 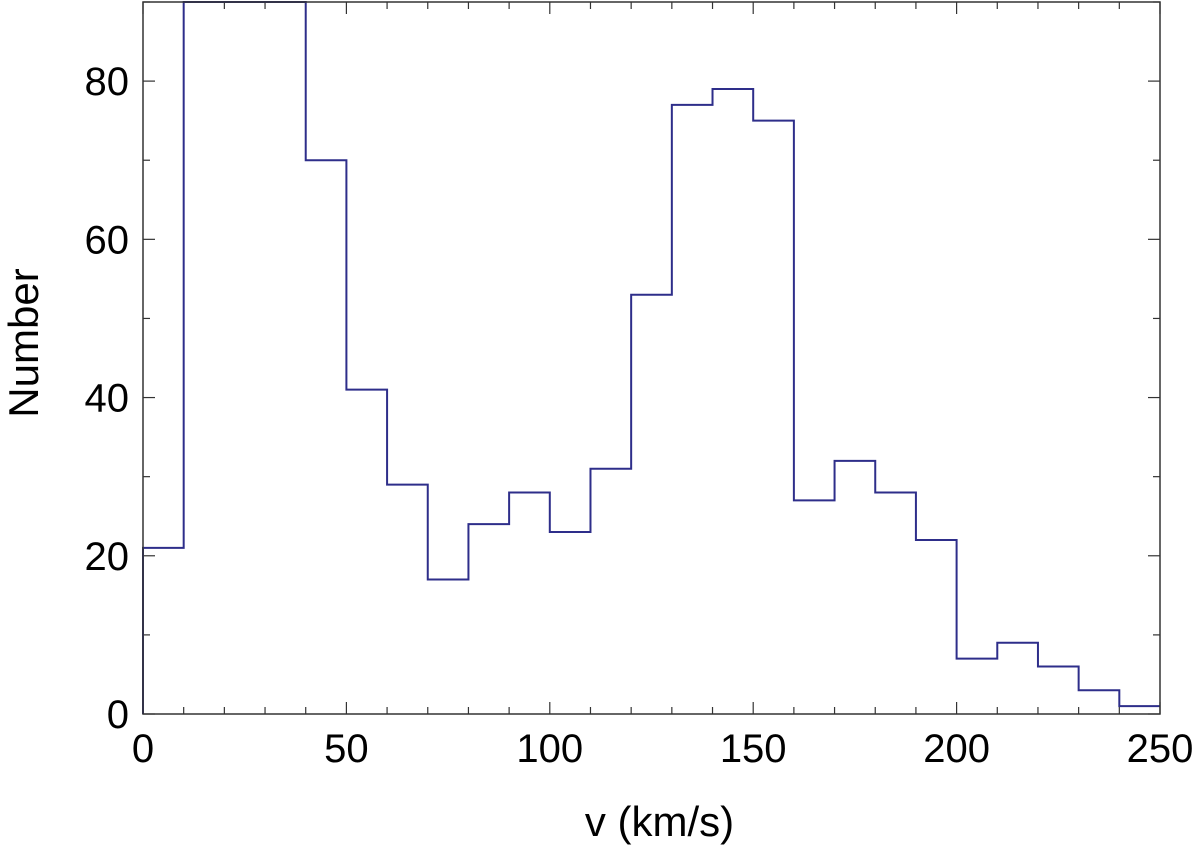 What do you see at coordinates (107, 82) in the screenshot?
I see `y-tick-label: 80` at bounding box center [107, 82].